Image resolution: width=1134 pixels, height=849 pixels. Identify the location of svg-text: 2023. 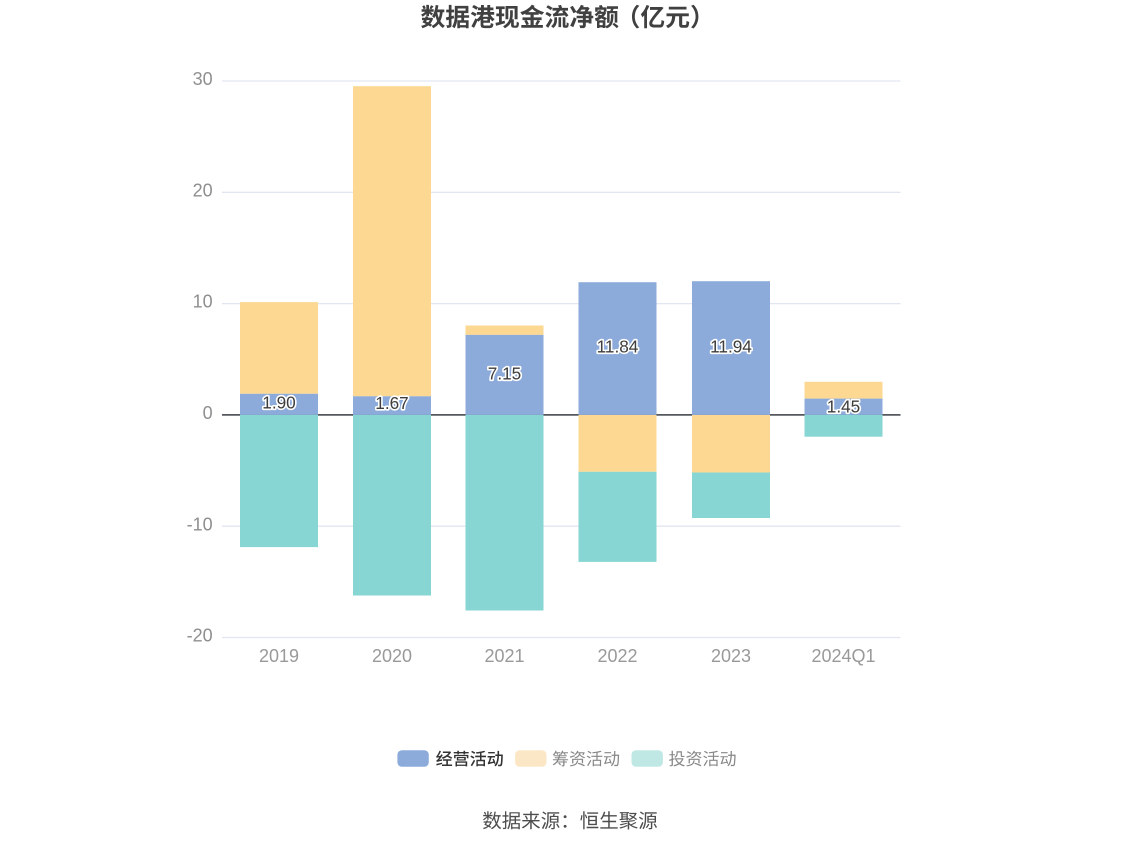
(731, 656).